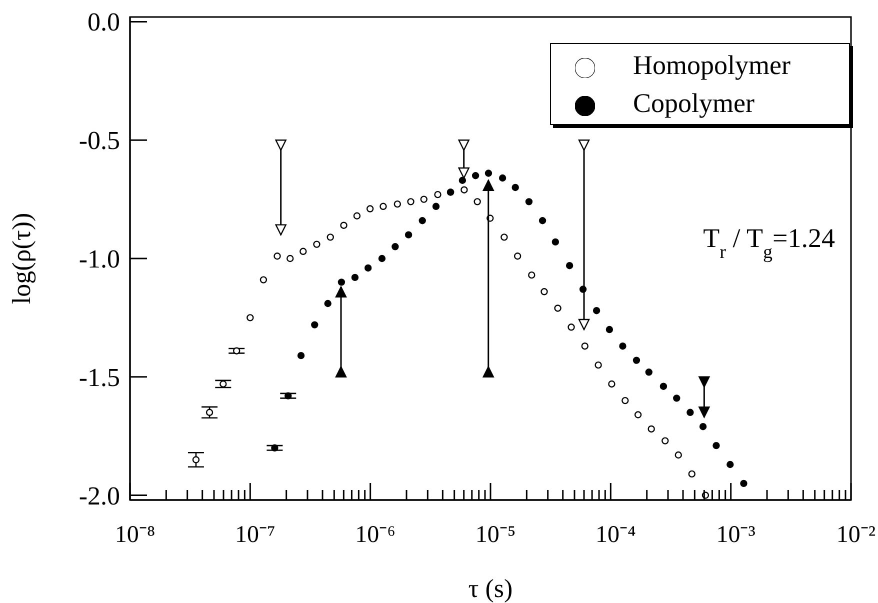 The width and height of the screenshot is (878, 603). What do you see at coordinates (711, 65) in the screenshot?
I see `legend-label: Homopolymer` at bounding box center [711, 65].